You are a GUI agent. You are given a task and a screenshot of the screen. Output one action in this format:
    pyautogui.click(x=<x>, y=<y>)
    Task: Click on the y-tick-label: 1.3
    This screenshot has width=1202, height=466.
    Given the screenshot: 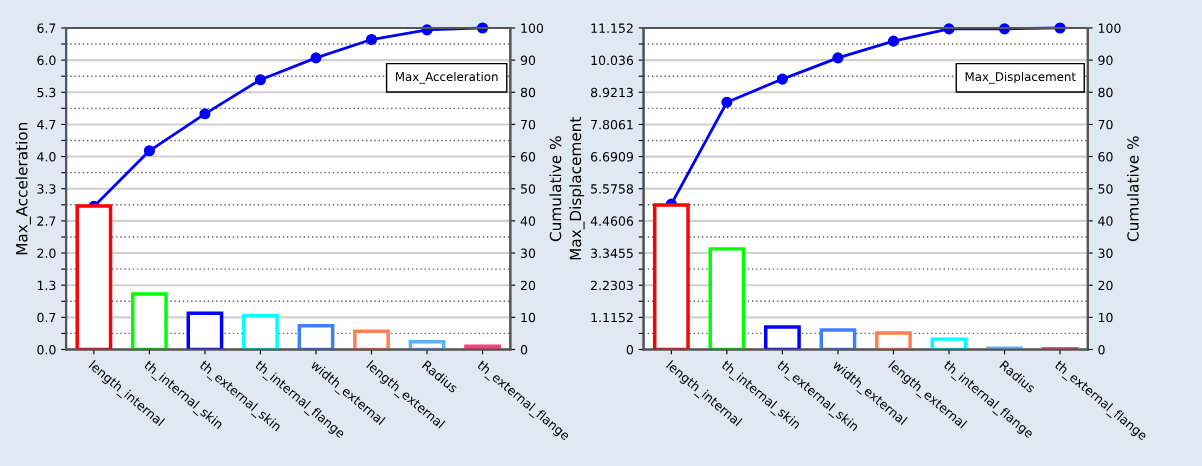 What is the action you would take?
    pyautogui.click(x=46, y=285)
    